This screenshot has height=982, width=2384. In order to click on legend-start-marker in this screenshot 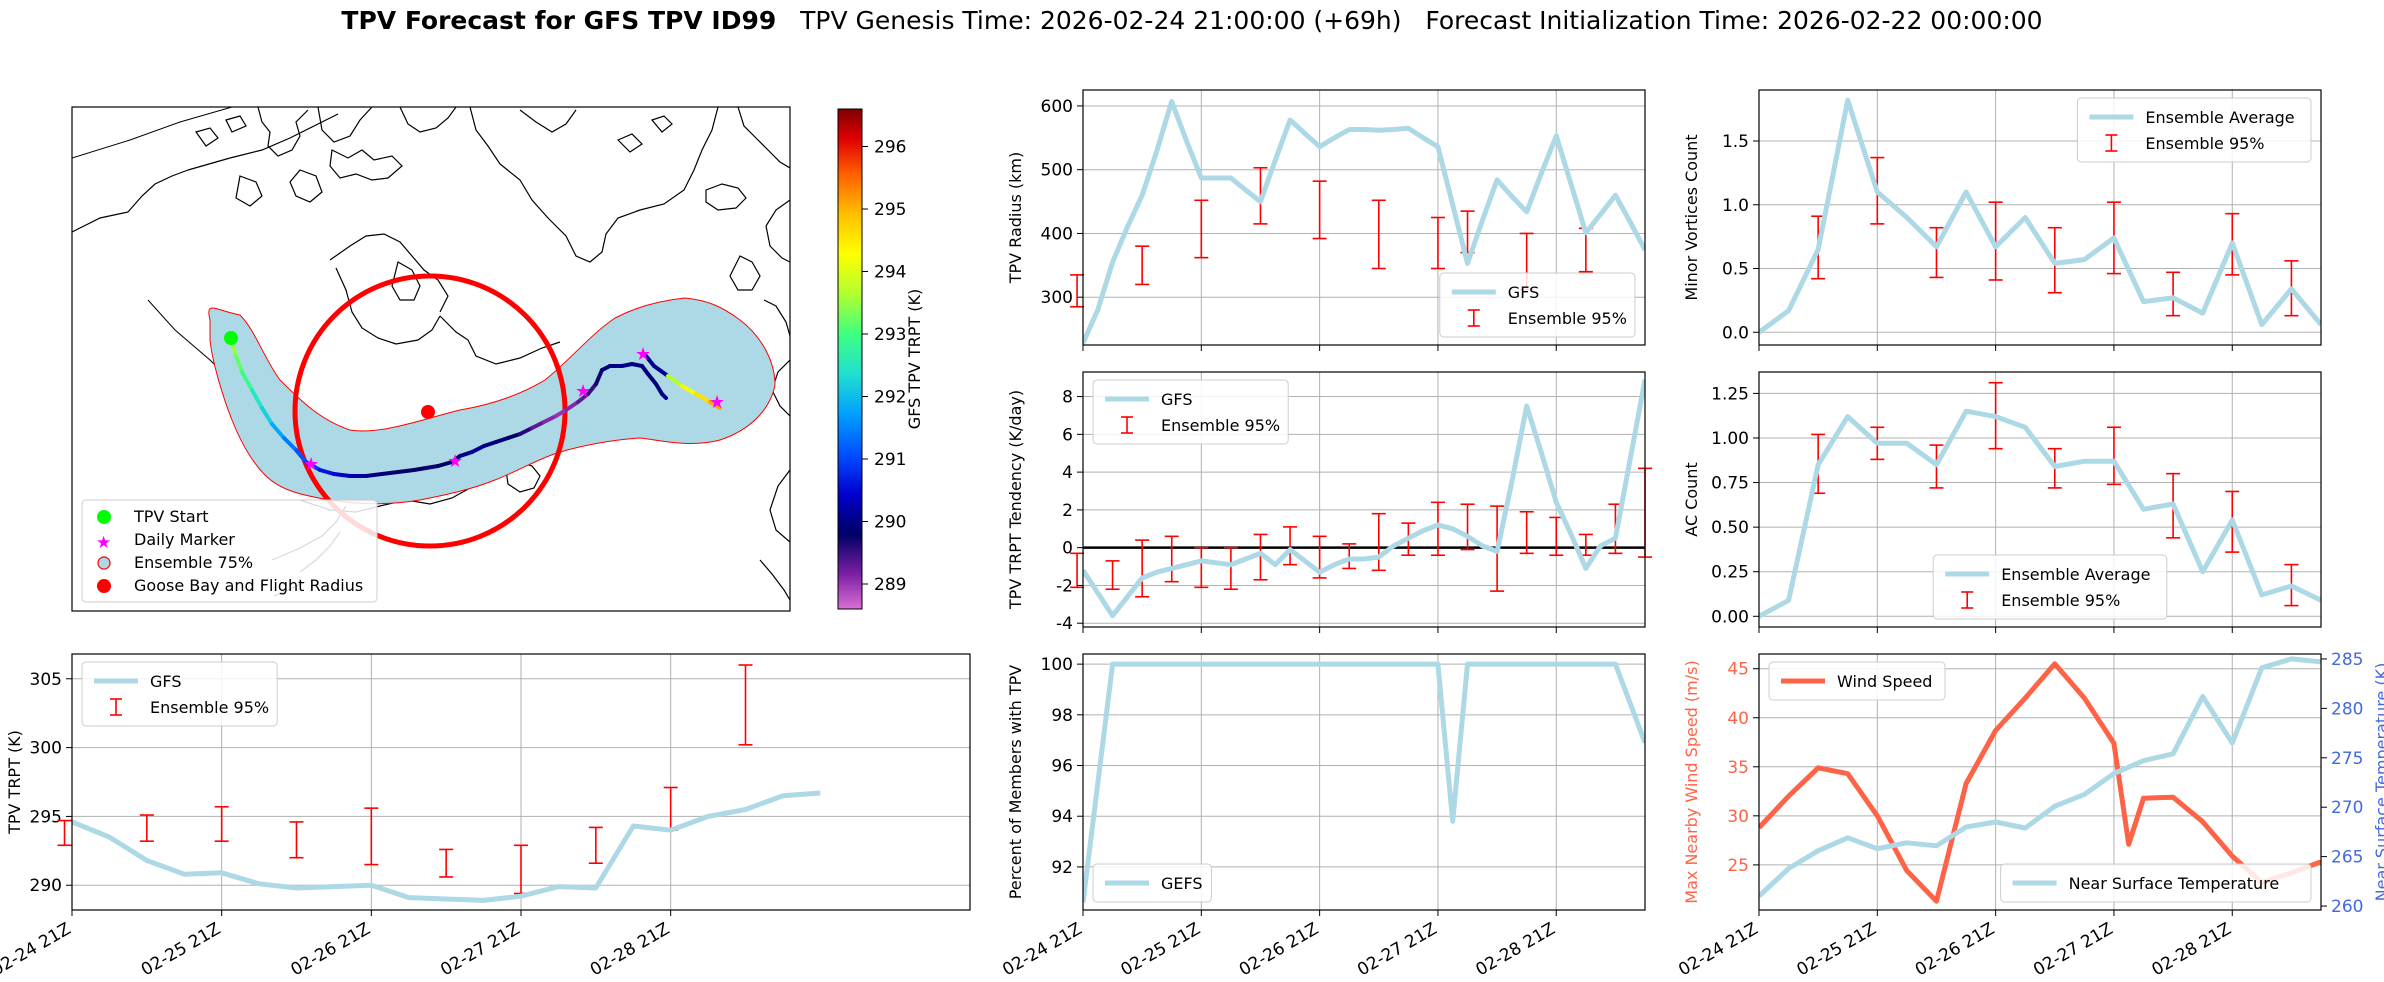, I will do `click(104, 517)`.